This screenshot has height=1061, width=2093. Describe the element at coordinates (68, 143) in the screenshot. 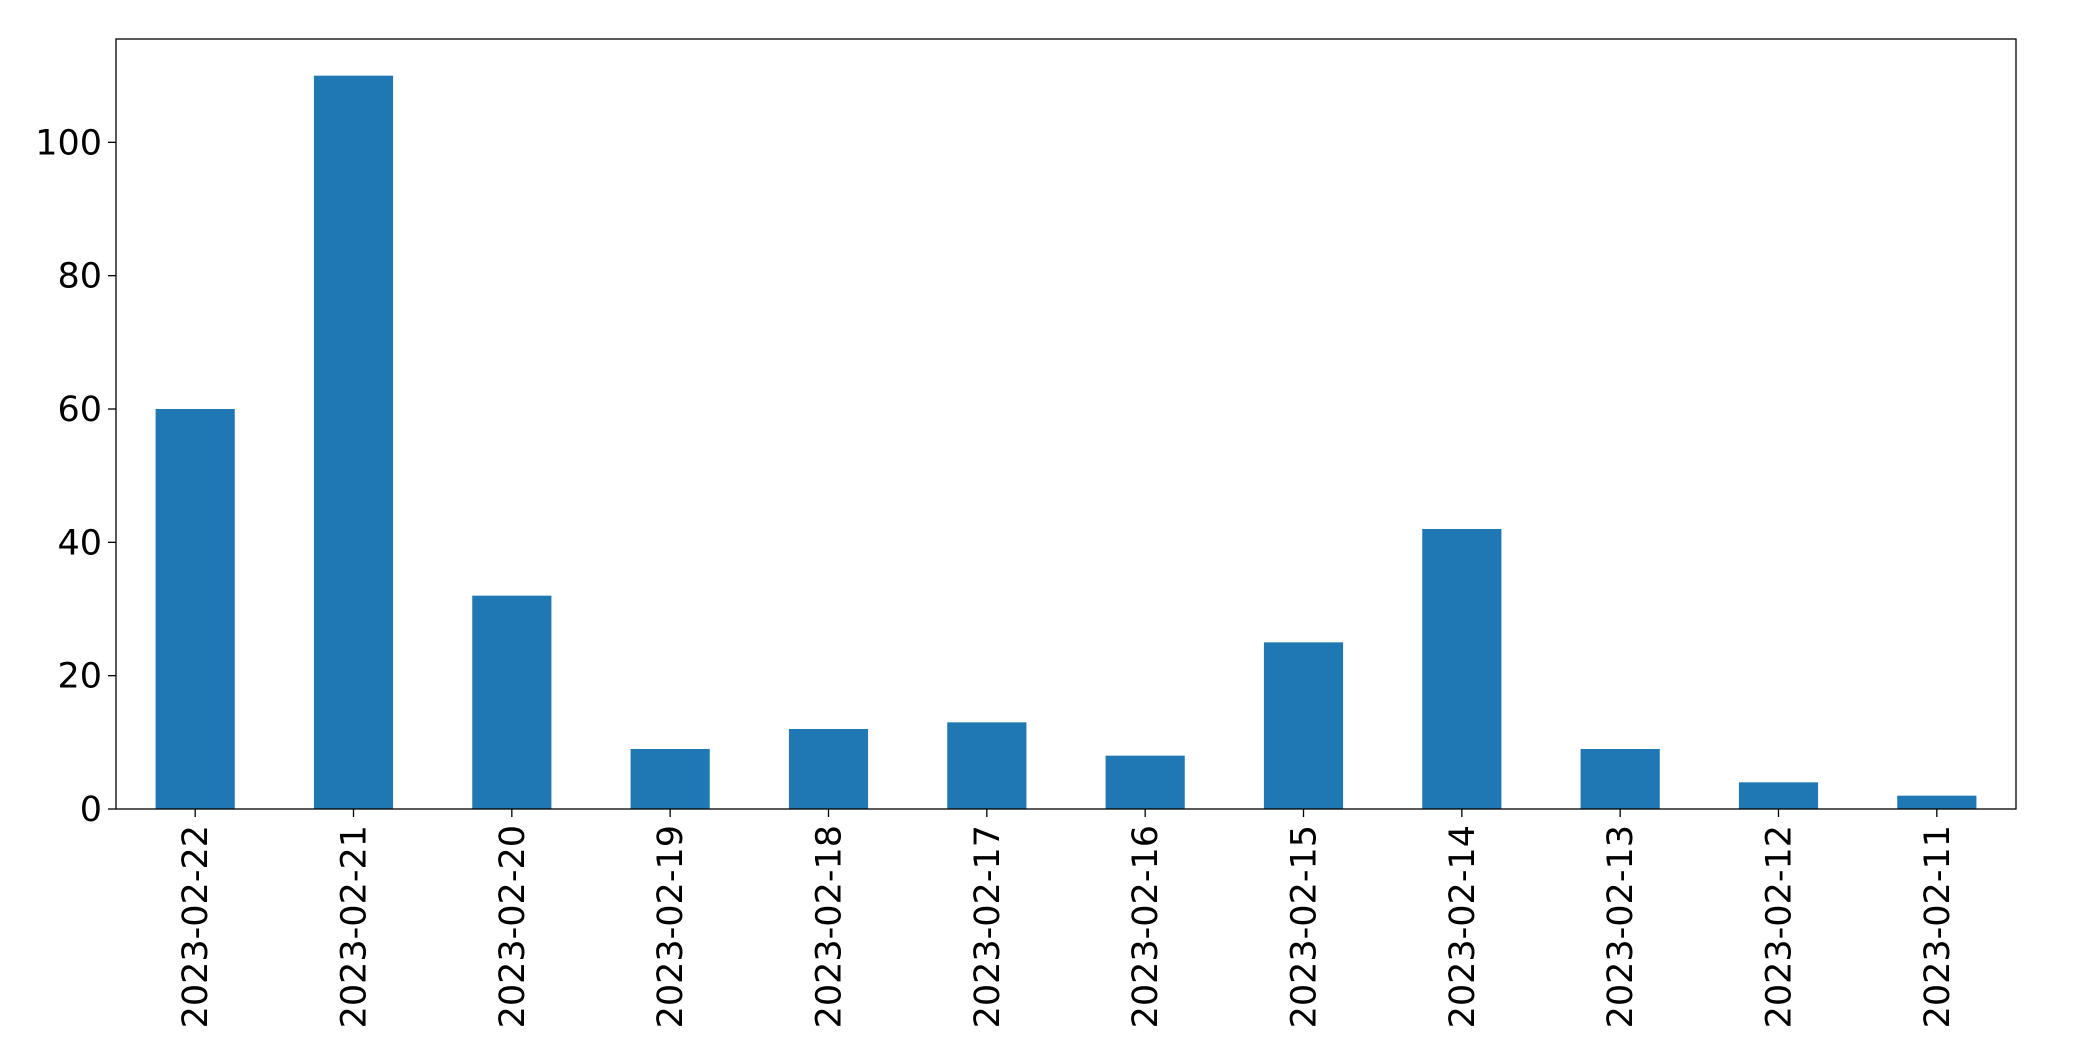

I see `y-tick-label: 100` at that location.